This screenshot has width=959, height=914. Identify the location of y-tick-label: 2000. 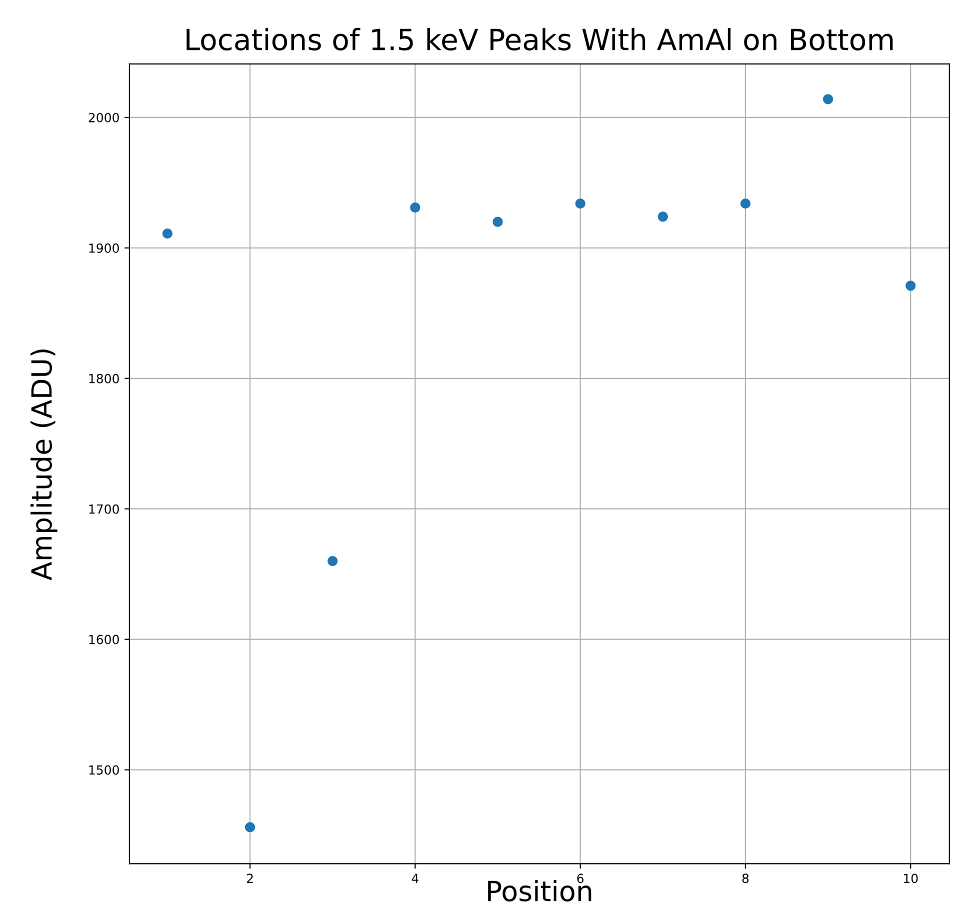
(103, 117).